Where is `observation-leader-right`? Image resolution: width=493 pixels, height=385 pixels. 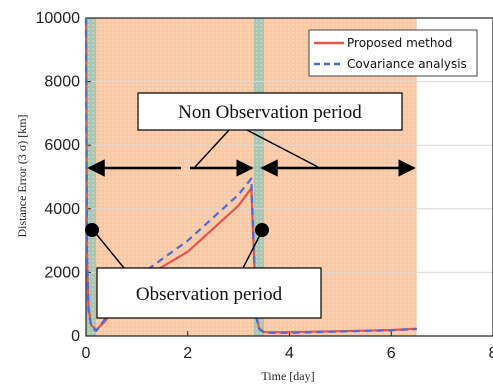 observation-leader-right is located at coordinates (252, 249).